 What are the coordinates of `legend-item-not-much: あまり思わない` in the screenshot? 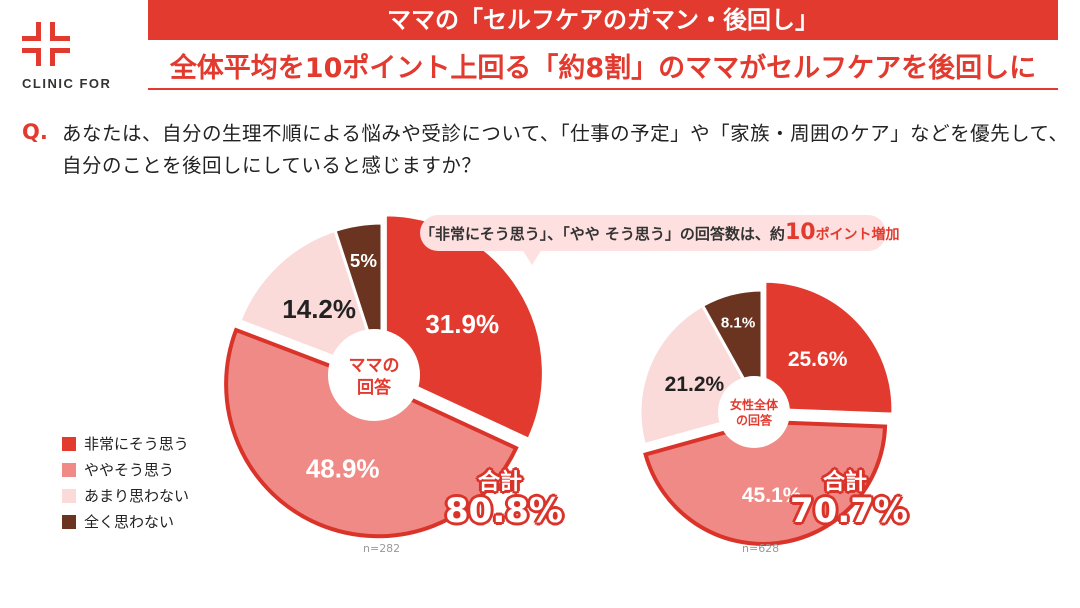 It's located at (125, 495).